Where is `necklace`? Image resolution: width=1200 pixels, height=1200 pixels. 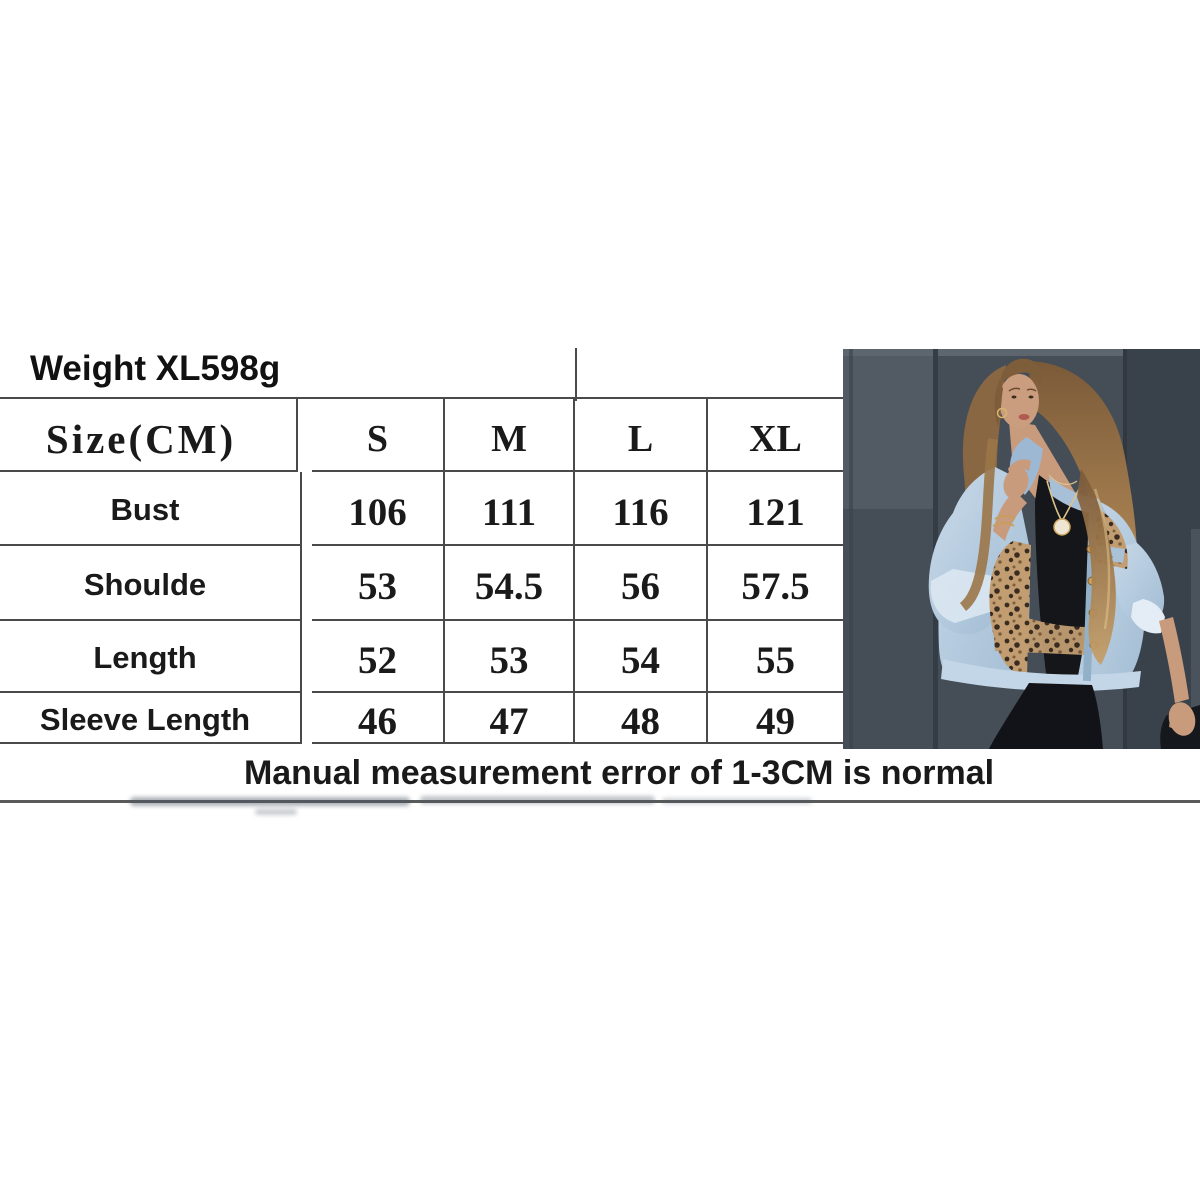 necklace is located at coordinates (1063, 505).